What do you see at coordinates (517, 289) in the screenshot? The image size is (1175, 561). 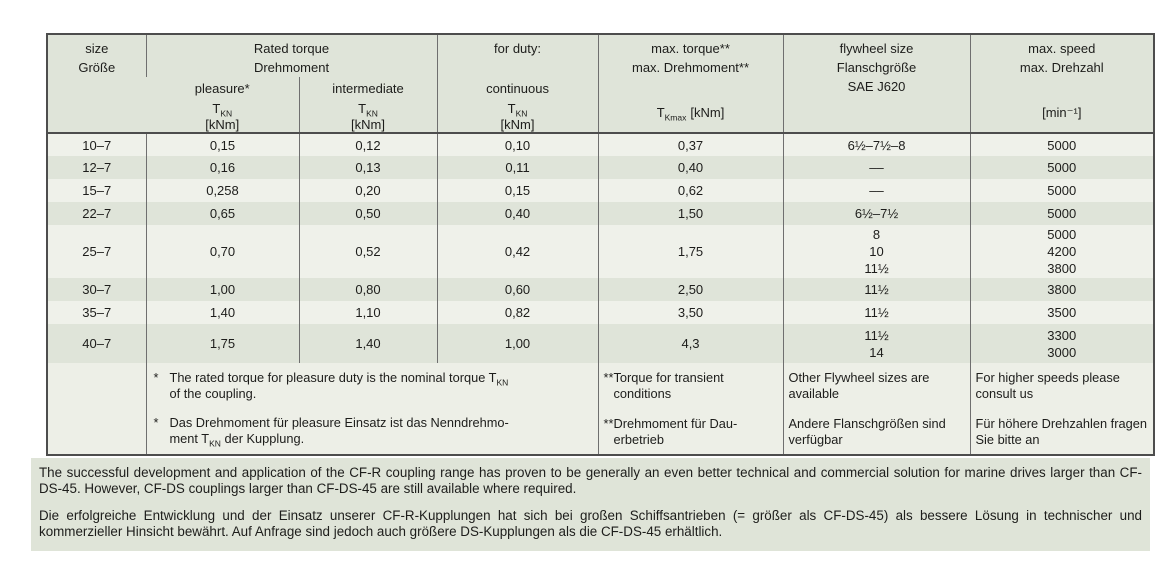 I see `cell-continuous: 0,60` at bounding box center [517, 289].